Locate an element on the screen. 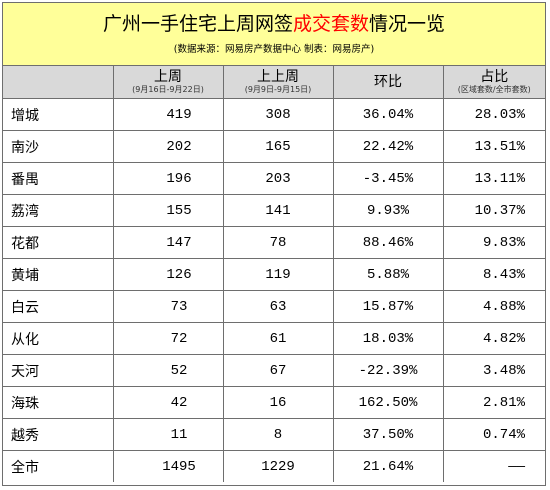 The height and width of the screenshot is (490, 550). last-week-cell: 155 is located at coordinates (168, 210).